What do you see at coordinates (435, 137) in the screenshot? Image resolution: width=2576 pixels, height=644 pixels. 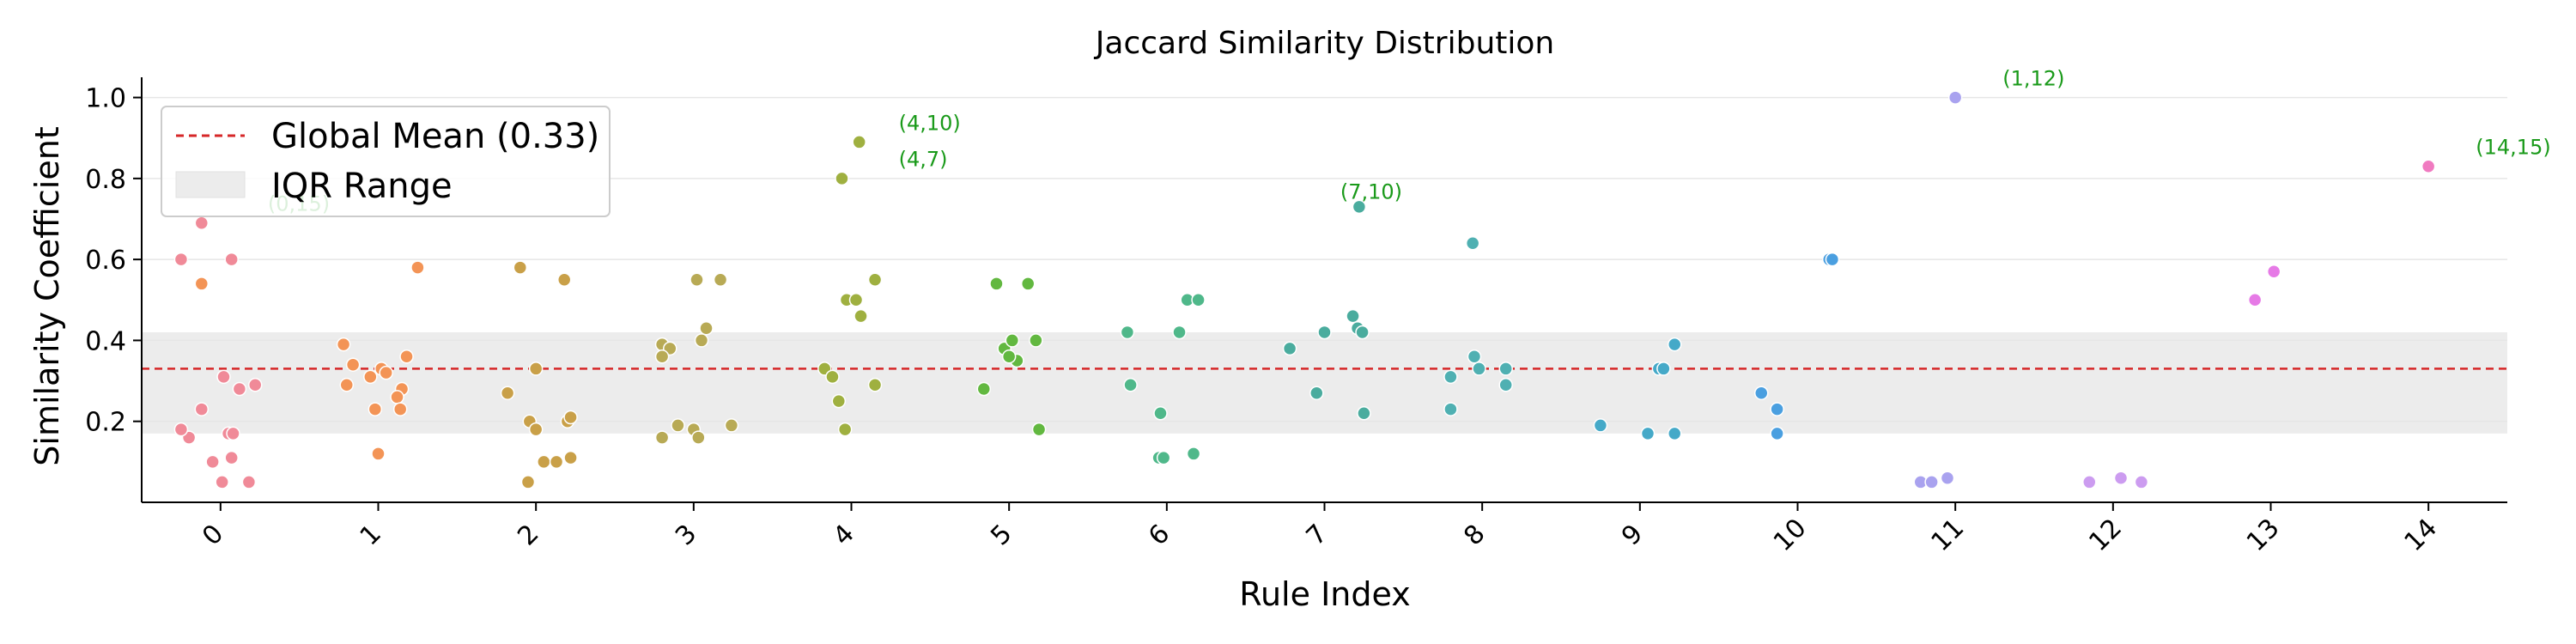 I see `legend-mean-label: Global Mean (0.33)` at bounding box center [435, 137].